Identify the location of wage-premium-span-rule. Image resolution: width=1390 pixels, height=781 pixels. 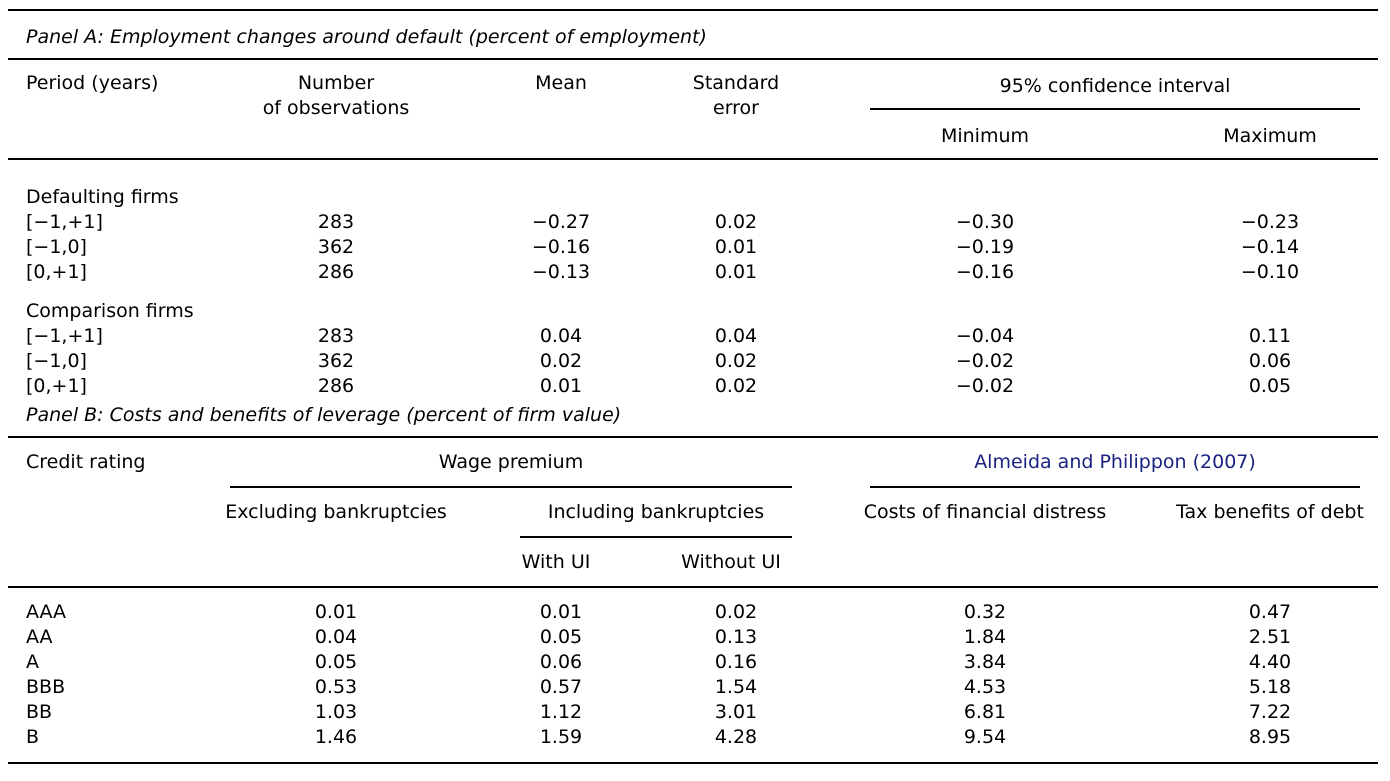
(511, 487).